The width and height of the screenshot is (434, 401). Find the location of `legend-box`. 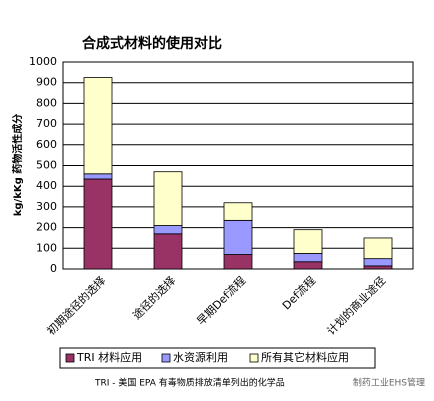

legend-box is located at coordinates (217, 358).